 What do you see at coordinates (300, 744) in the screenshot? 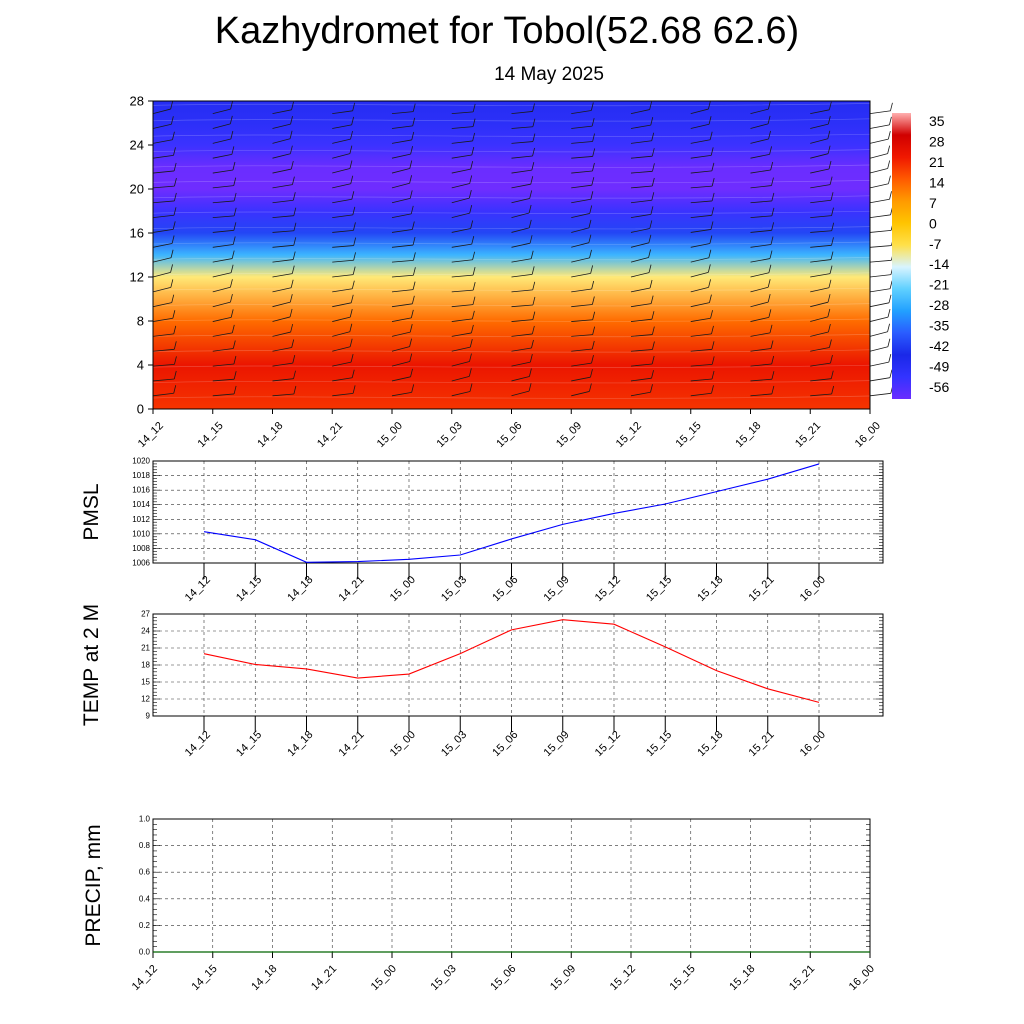
I see `x-tick-label: 14_18` at bounding box center [300, 744].